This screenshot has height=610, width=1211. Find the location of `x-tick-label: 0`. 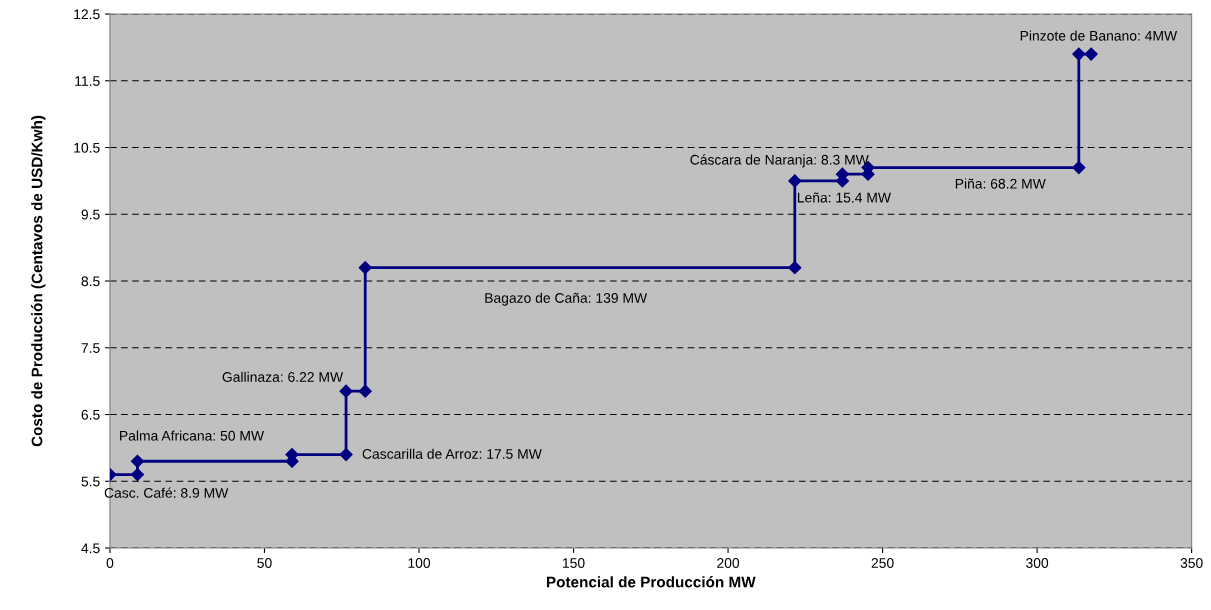

x-tick-label: 0 is located at coordinates (110, 563).